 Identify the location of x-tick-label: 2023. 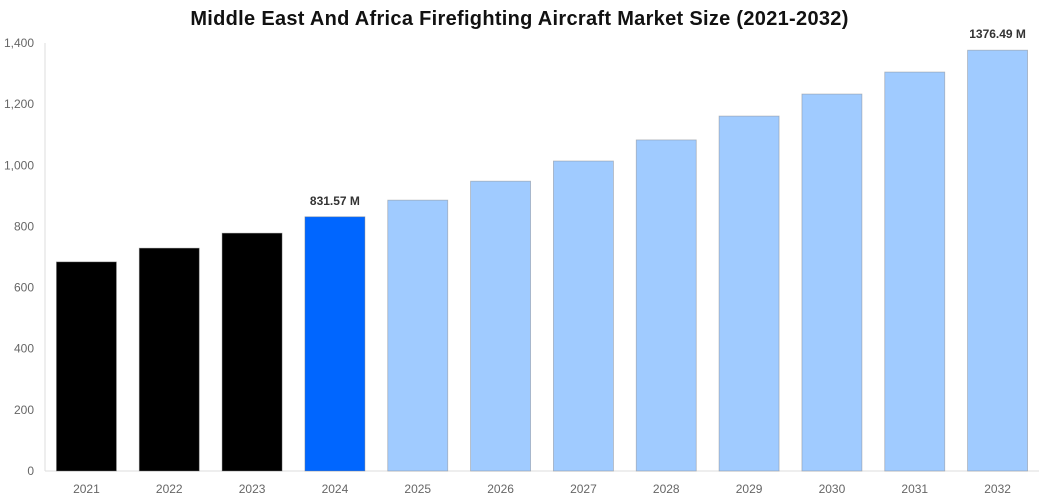
(252, 489).